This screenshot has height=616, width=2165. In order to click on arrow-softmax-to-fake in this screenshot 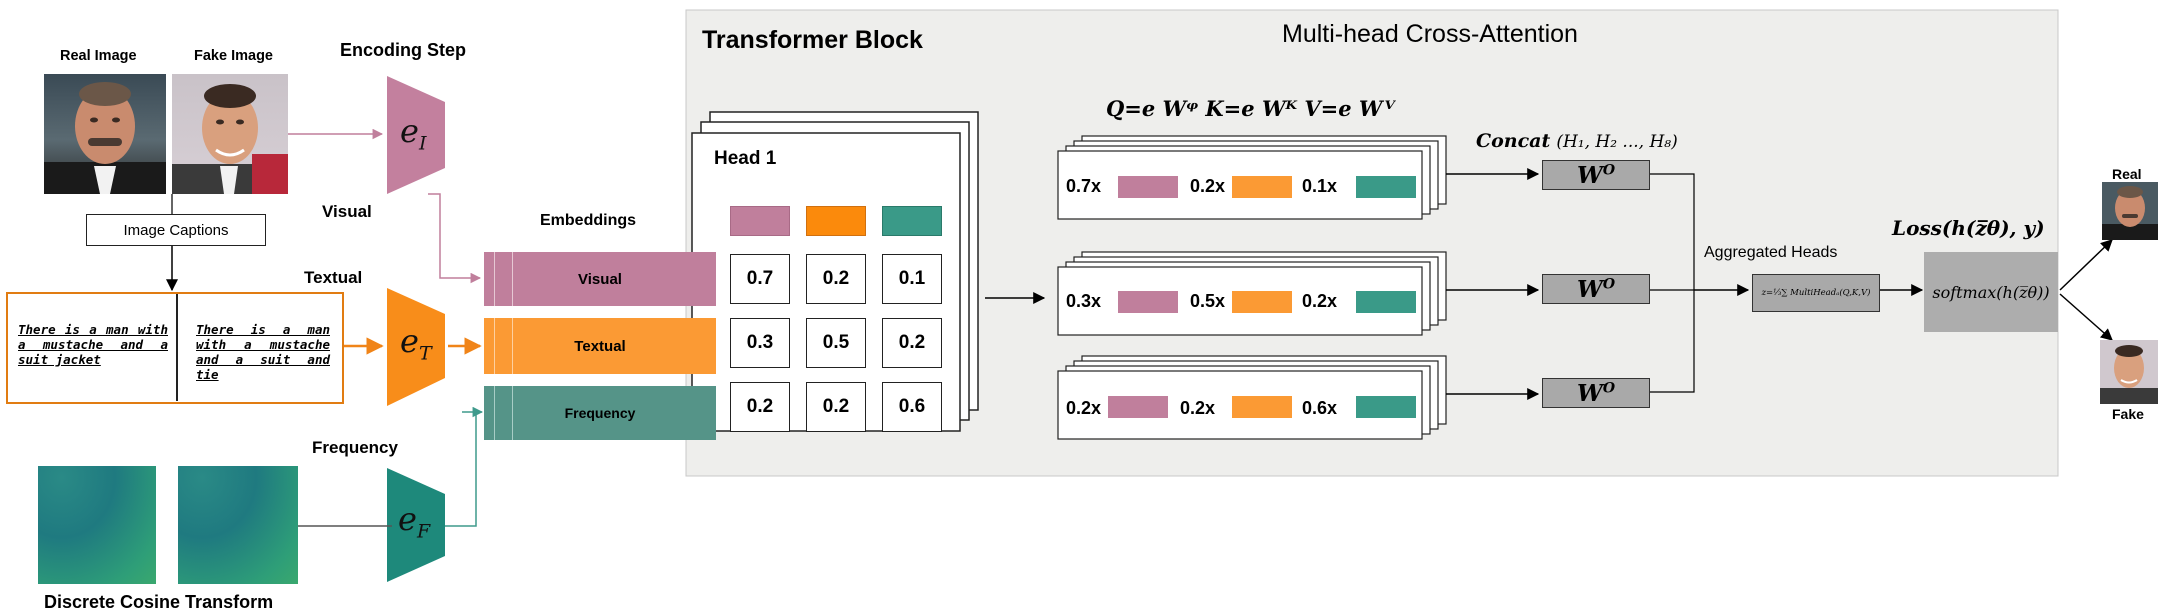, I will do `click(2086, 317)`.